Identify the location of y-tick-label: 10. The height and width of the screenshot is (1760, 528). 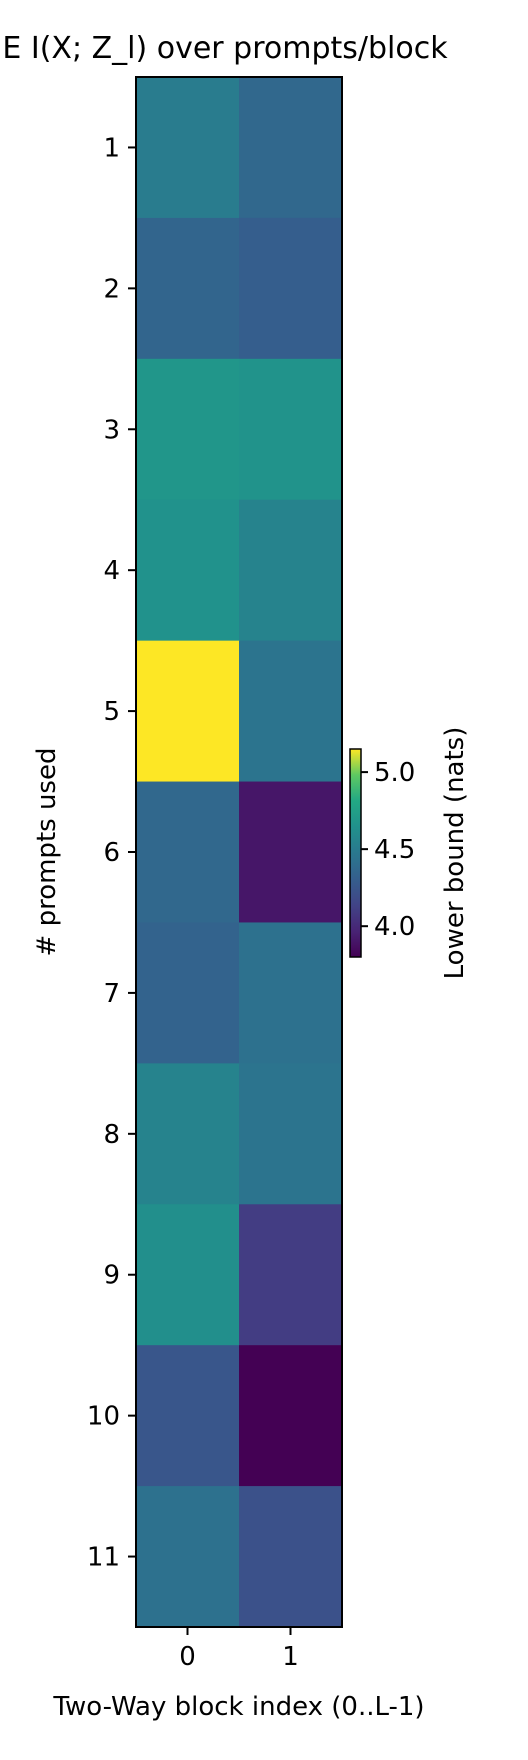
(103, 1417).